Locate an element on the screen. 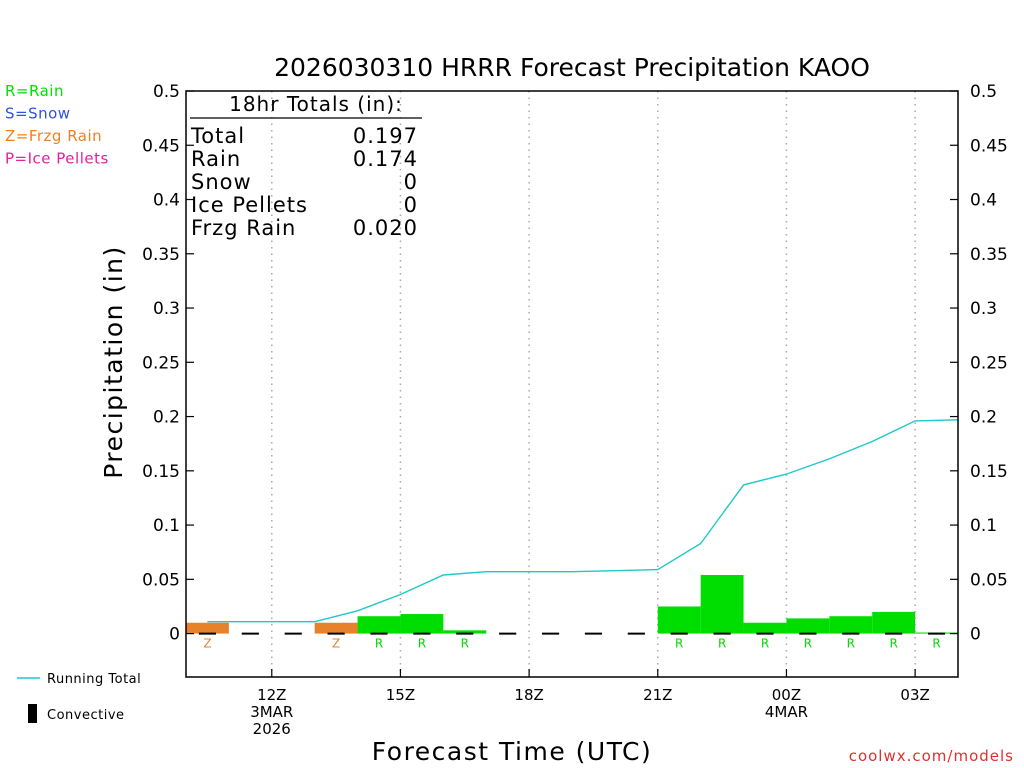 This screenshot has width=1024, height=768. x-tick-label: 12Z is located at coordinates (271, 695).